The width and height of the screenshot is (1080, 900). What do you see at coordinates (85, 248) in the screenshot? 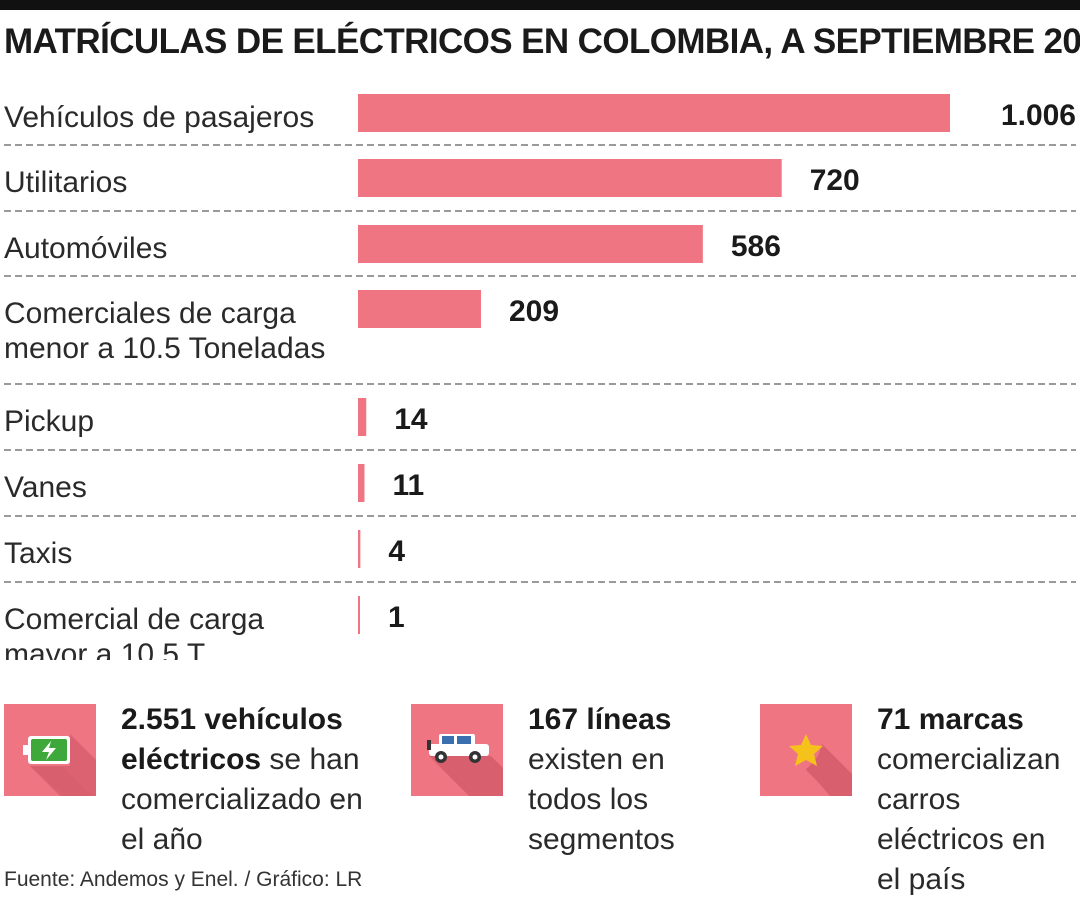
I see `category-label: Automóviles` at bounding box center [85, 248].